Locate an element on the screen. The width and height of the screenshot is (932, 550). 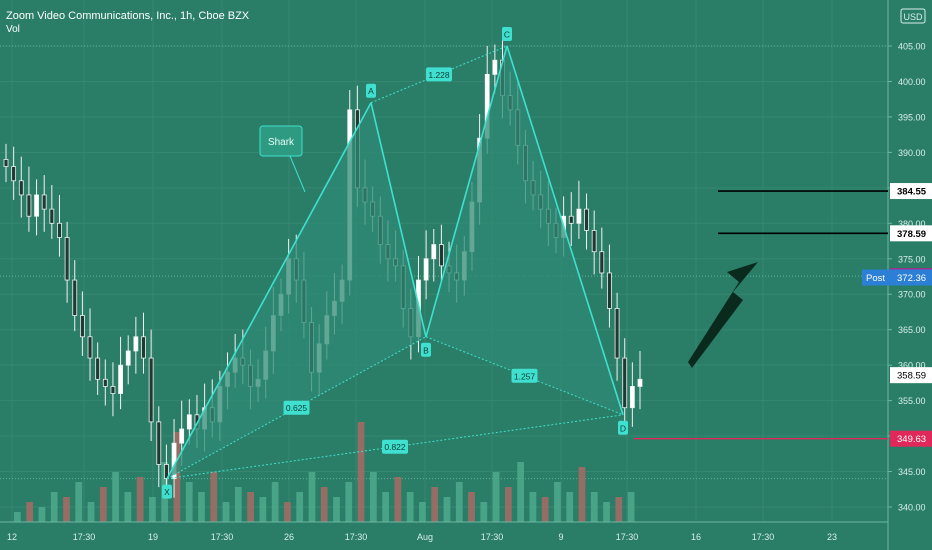
point-label-text: C is located at coordinates (507, 35).